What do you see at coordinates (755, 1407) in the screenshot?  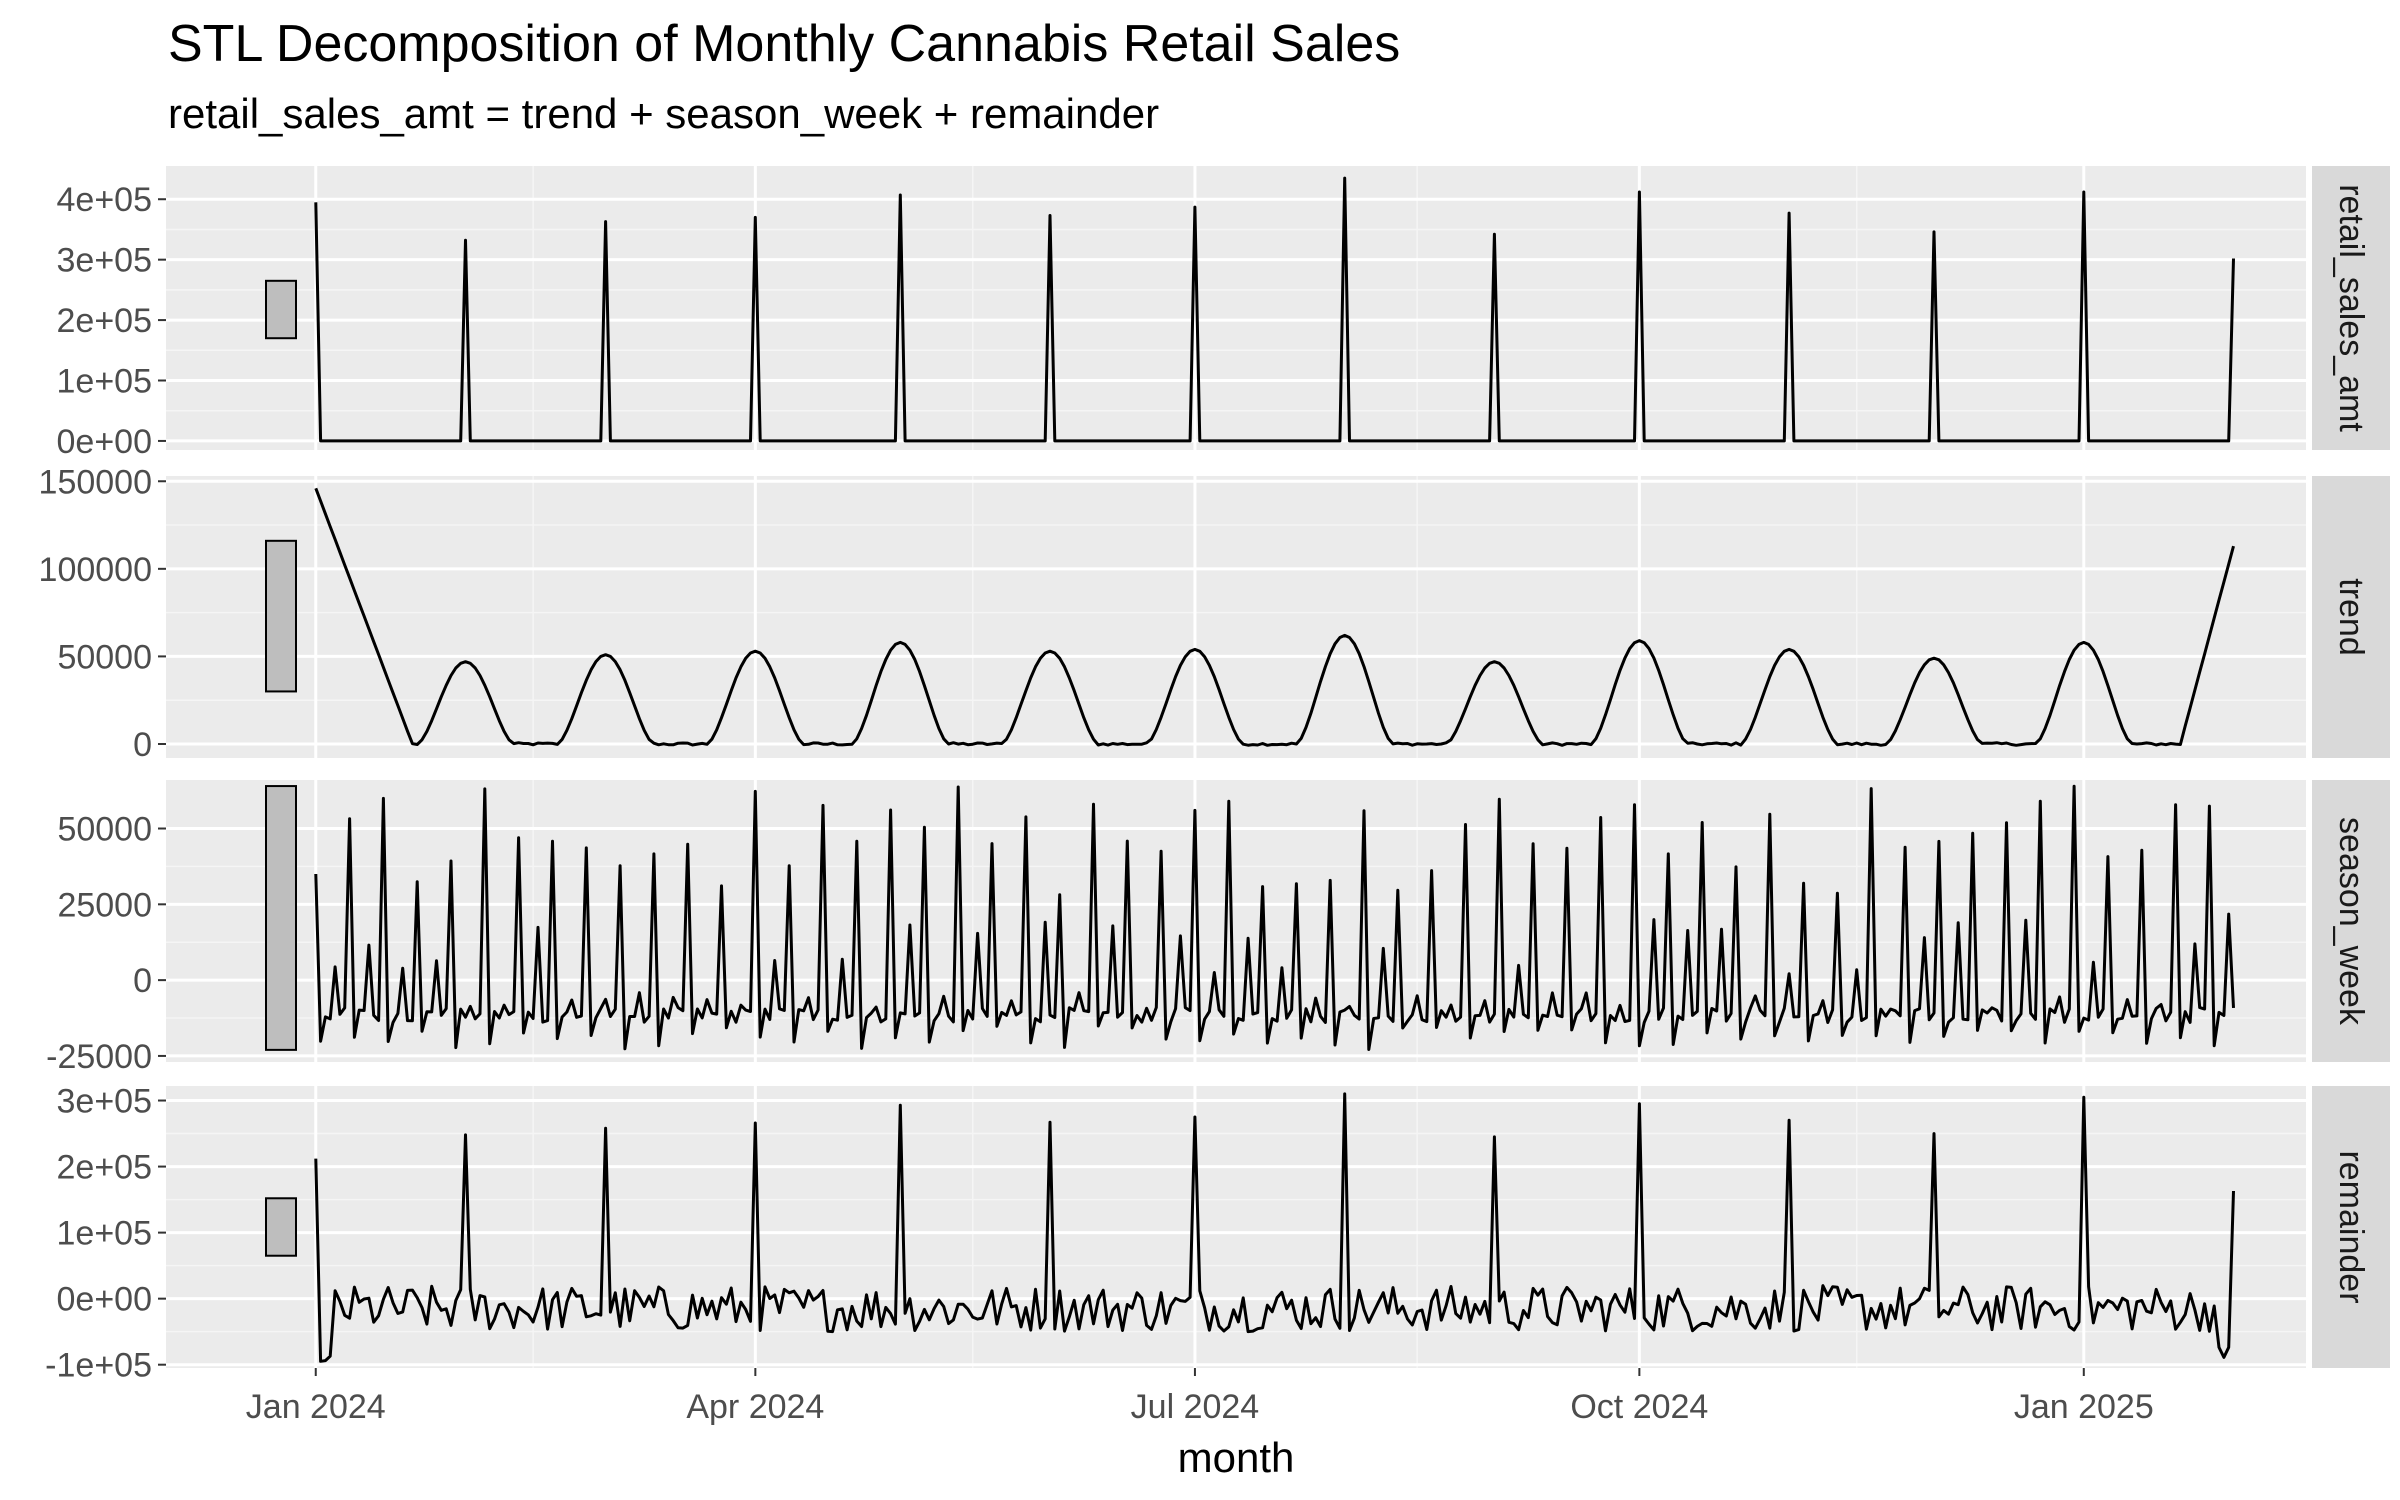 I see `x-tick-label: Apr 2024` at bounding box center [755, 1407].